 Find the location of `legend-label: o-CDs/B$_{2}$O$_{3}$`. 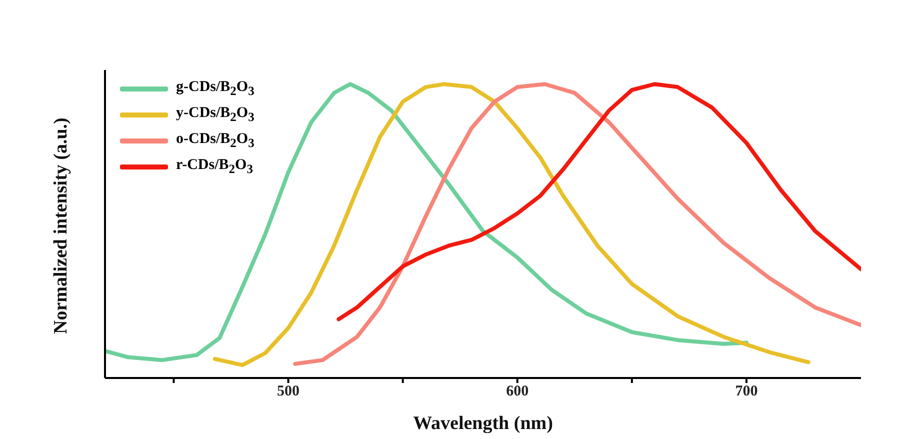

legend-label: o-CDs/B$_{2}$O$_{3}$ is located at coordinates (215, 140).